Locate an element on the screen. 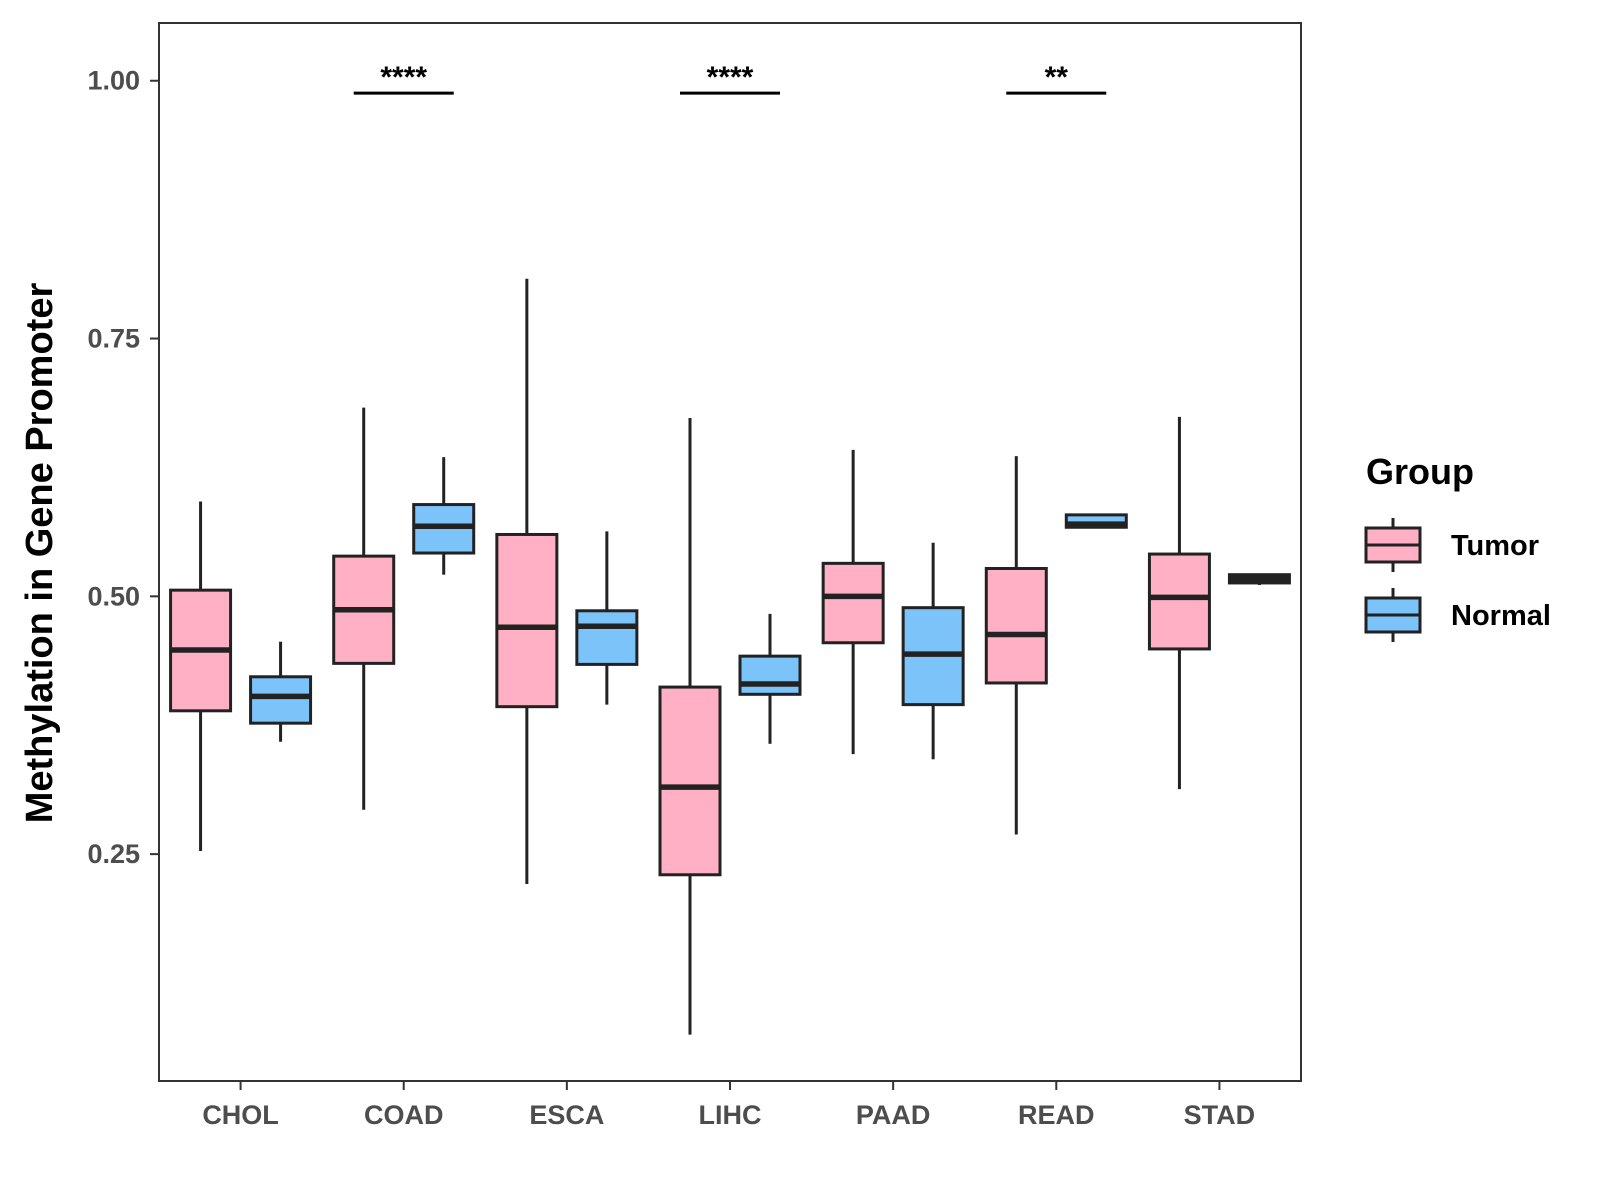 The width and height of the screenshot is (1600, 1200). legend: Group Tumor Normal is located at coordinates (1457, 546).